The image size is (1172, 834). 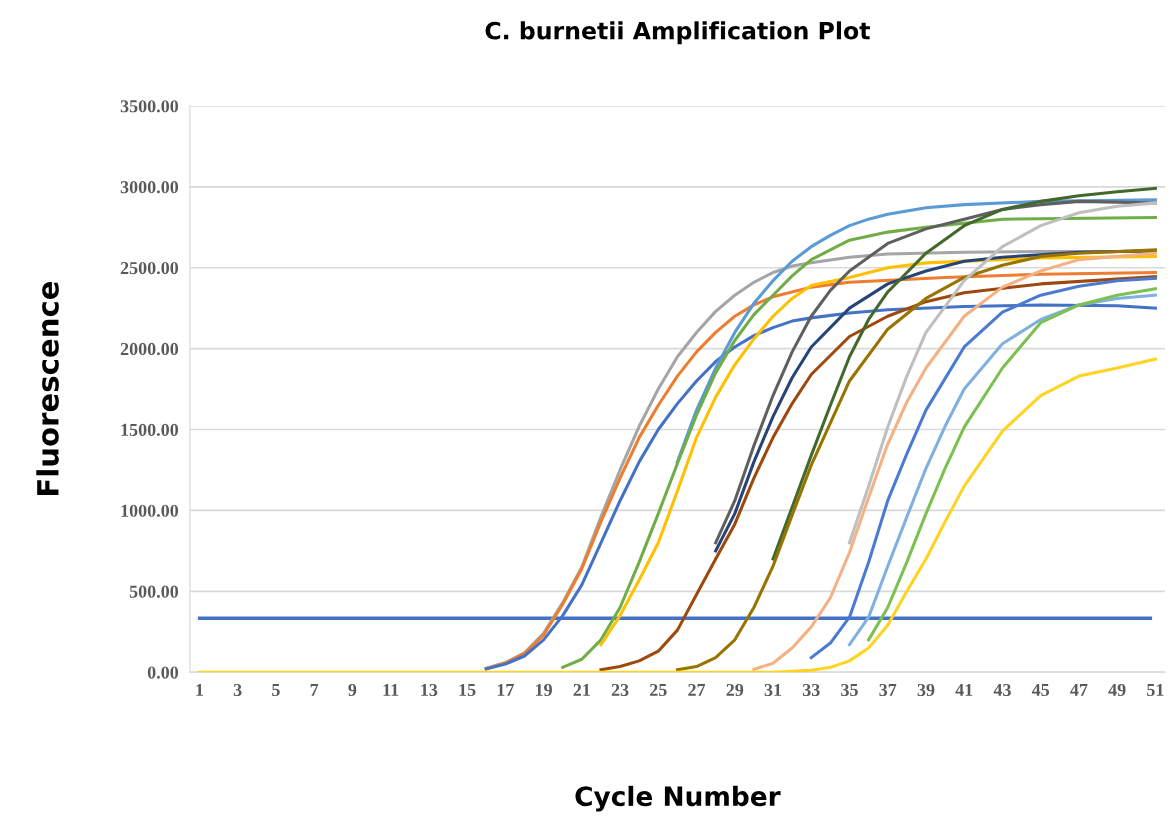 I want to click on x-tick-label: 13, so click(x=429, y=690).